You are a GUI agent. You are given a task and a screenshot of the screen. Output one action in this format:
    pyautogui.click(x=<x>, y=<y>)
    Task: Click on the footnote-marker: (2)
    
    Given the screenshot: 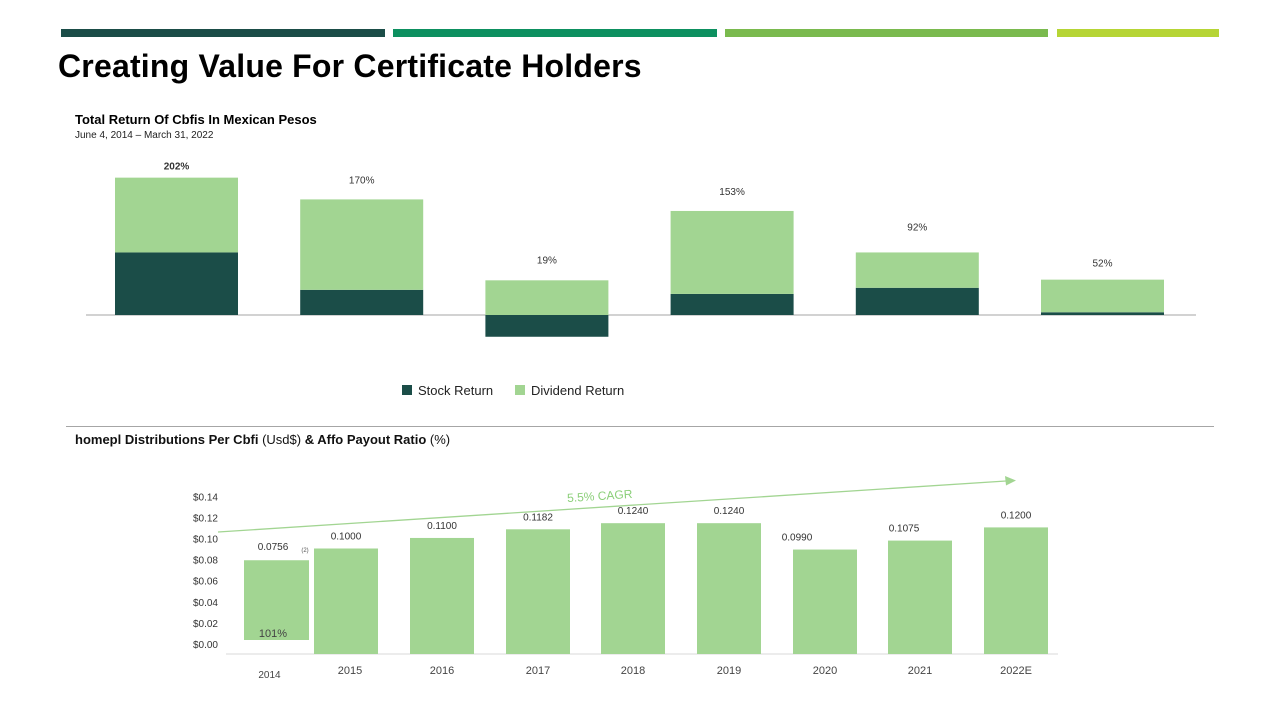 What is the action you would take?
    pyautogui.click(x=304, y=551)
    